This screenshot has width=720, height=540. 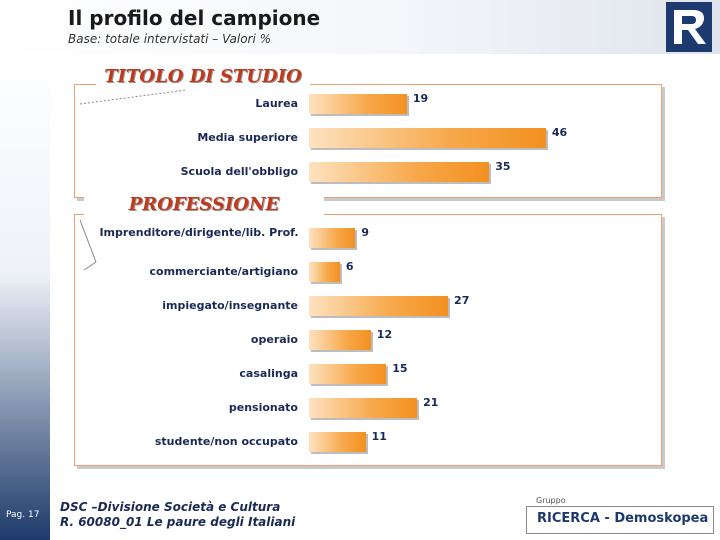 What do you see at coordinates (203, 78) in the screenshot?
I see `chart-title-education: TITOLO DI STUDIO` at bounding box center [203, 78].